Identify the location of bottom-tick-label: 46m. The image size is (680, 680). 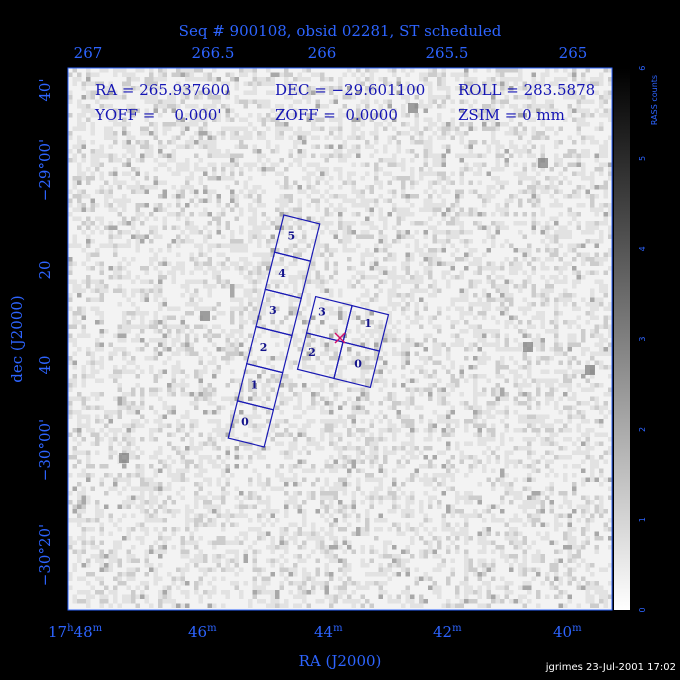
(202, 632).